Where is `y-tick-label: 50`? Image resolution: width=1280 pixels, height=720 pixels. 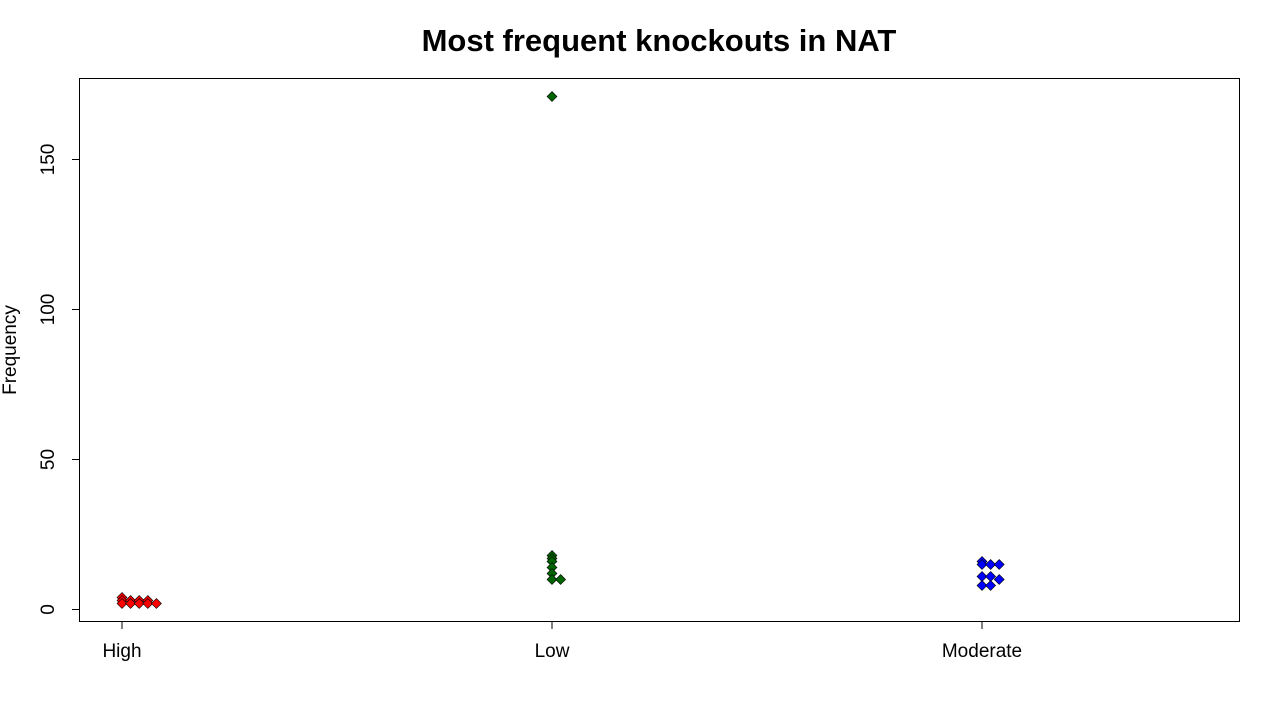
y-tick-label: 50 is located at coordinates (48, 459).